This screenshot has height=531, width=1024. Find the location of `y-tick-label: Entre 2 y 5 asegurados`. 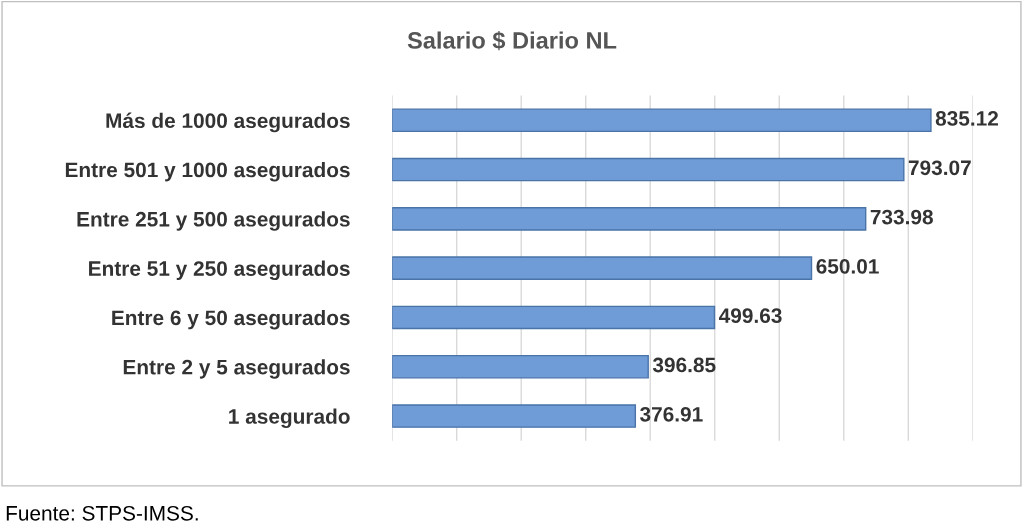

y-tick-label: Entre 2 y 5 asegurados is located at coordinates (236, 369).